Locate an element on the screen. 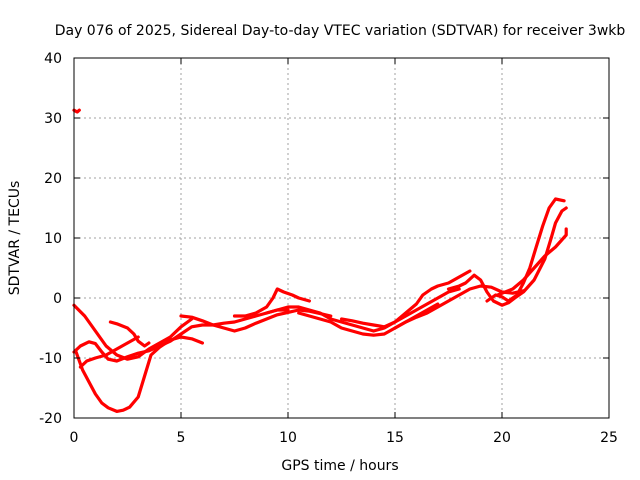 This screenshot has height=480, width=640. y-tick-label: 0 is located at coordinates (57, 299).